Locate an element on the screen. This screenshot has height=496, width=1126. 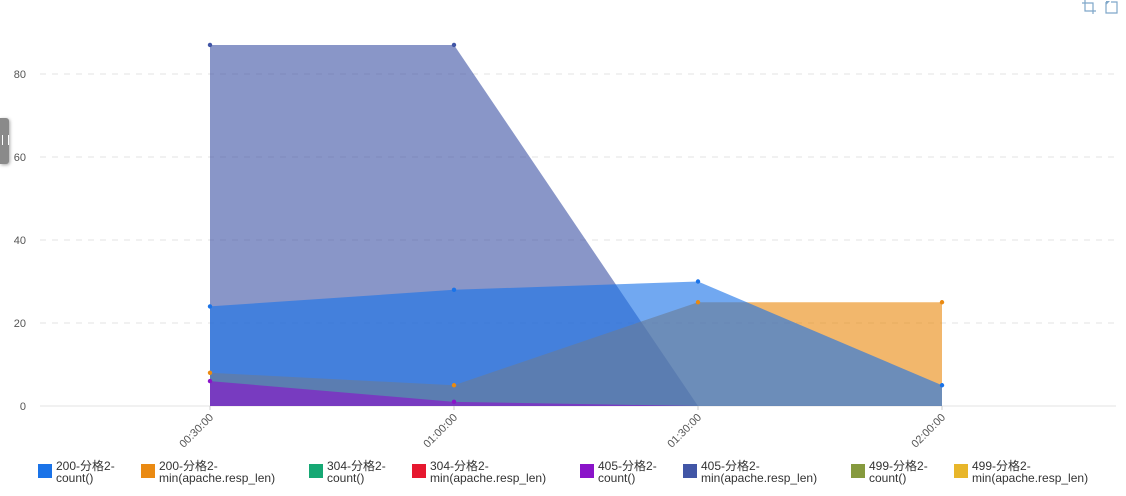
x-tick-label: 02:00:00 is located at coordinates (928, 431).